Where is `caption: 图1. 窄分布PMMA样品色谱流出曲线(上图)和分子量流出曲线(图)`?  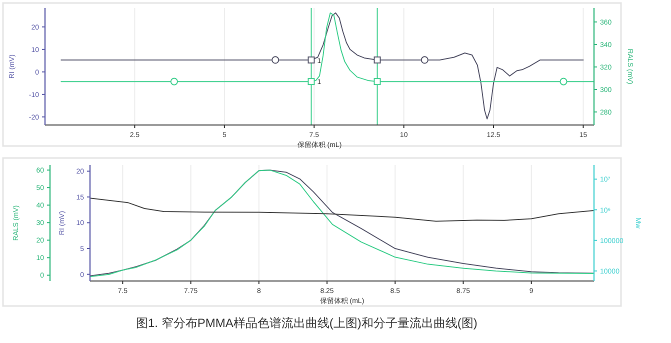
caption: 图1. 窄分布PMMA样品色谱流出曲线(上图)和分子量流出曲线(图) is located at coordinates (307, 323).